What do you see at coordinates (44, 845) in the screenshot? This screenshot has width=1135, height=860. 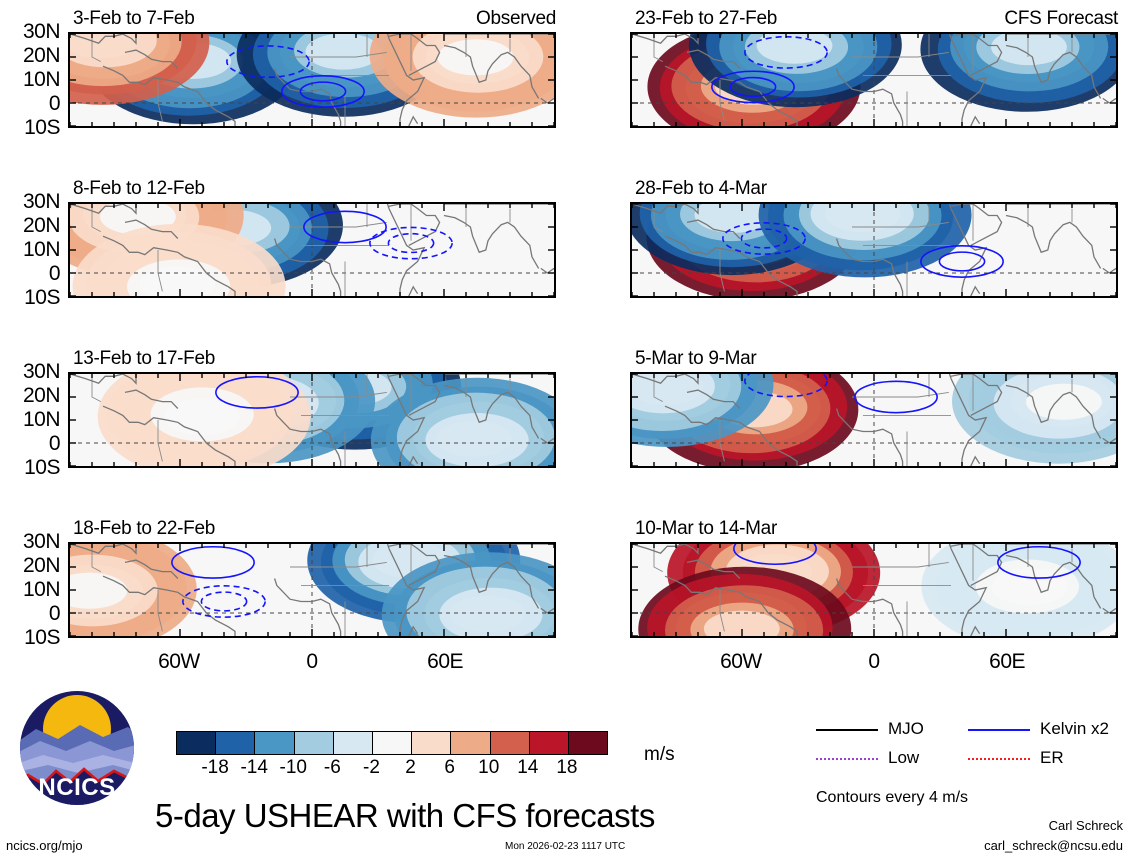 I see `website-link: ncics.org/mjo` at bounding box center [44, 845].